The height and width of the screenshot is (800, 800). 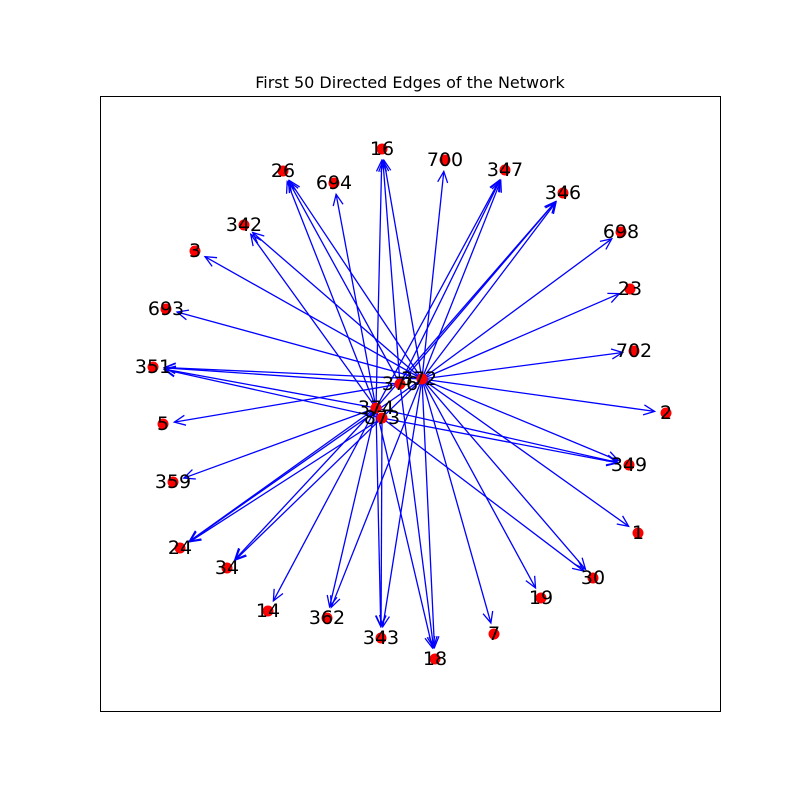 I want to click on node-label-19: 19, so click(x=541, y=598).